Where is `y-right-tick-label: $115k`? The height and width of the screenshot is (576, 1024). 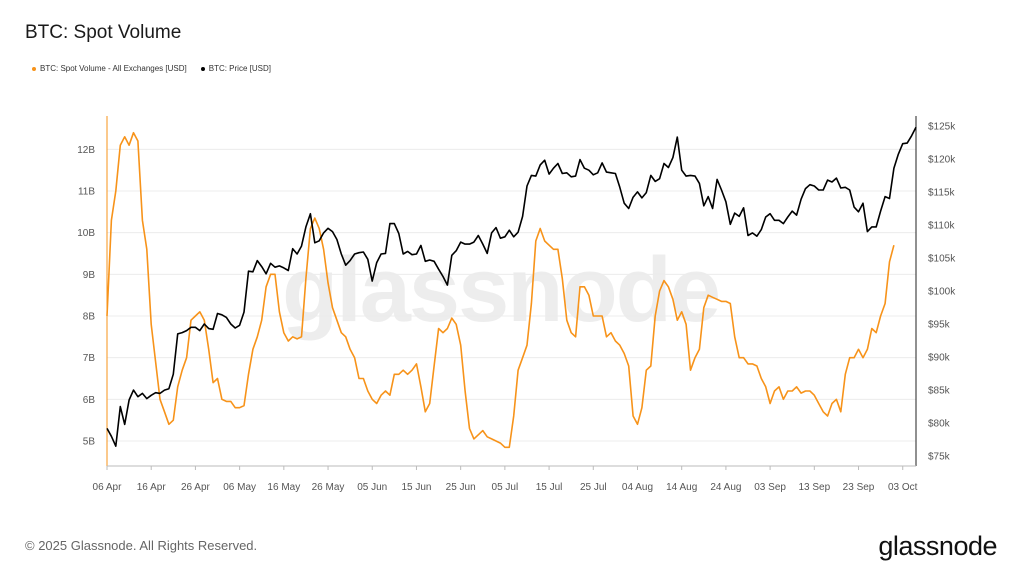
y-right-tick-label: $115k is located at coordinates (942, 192).